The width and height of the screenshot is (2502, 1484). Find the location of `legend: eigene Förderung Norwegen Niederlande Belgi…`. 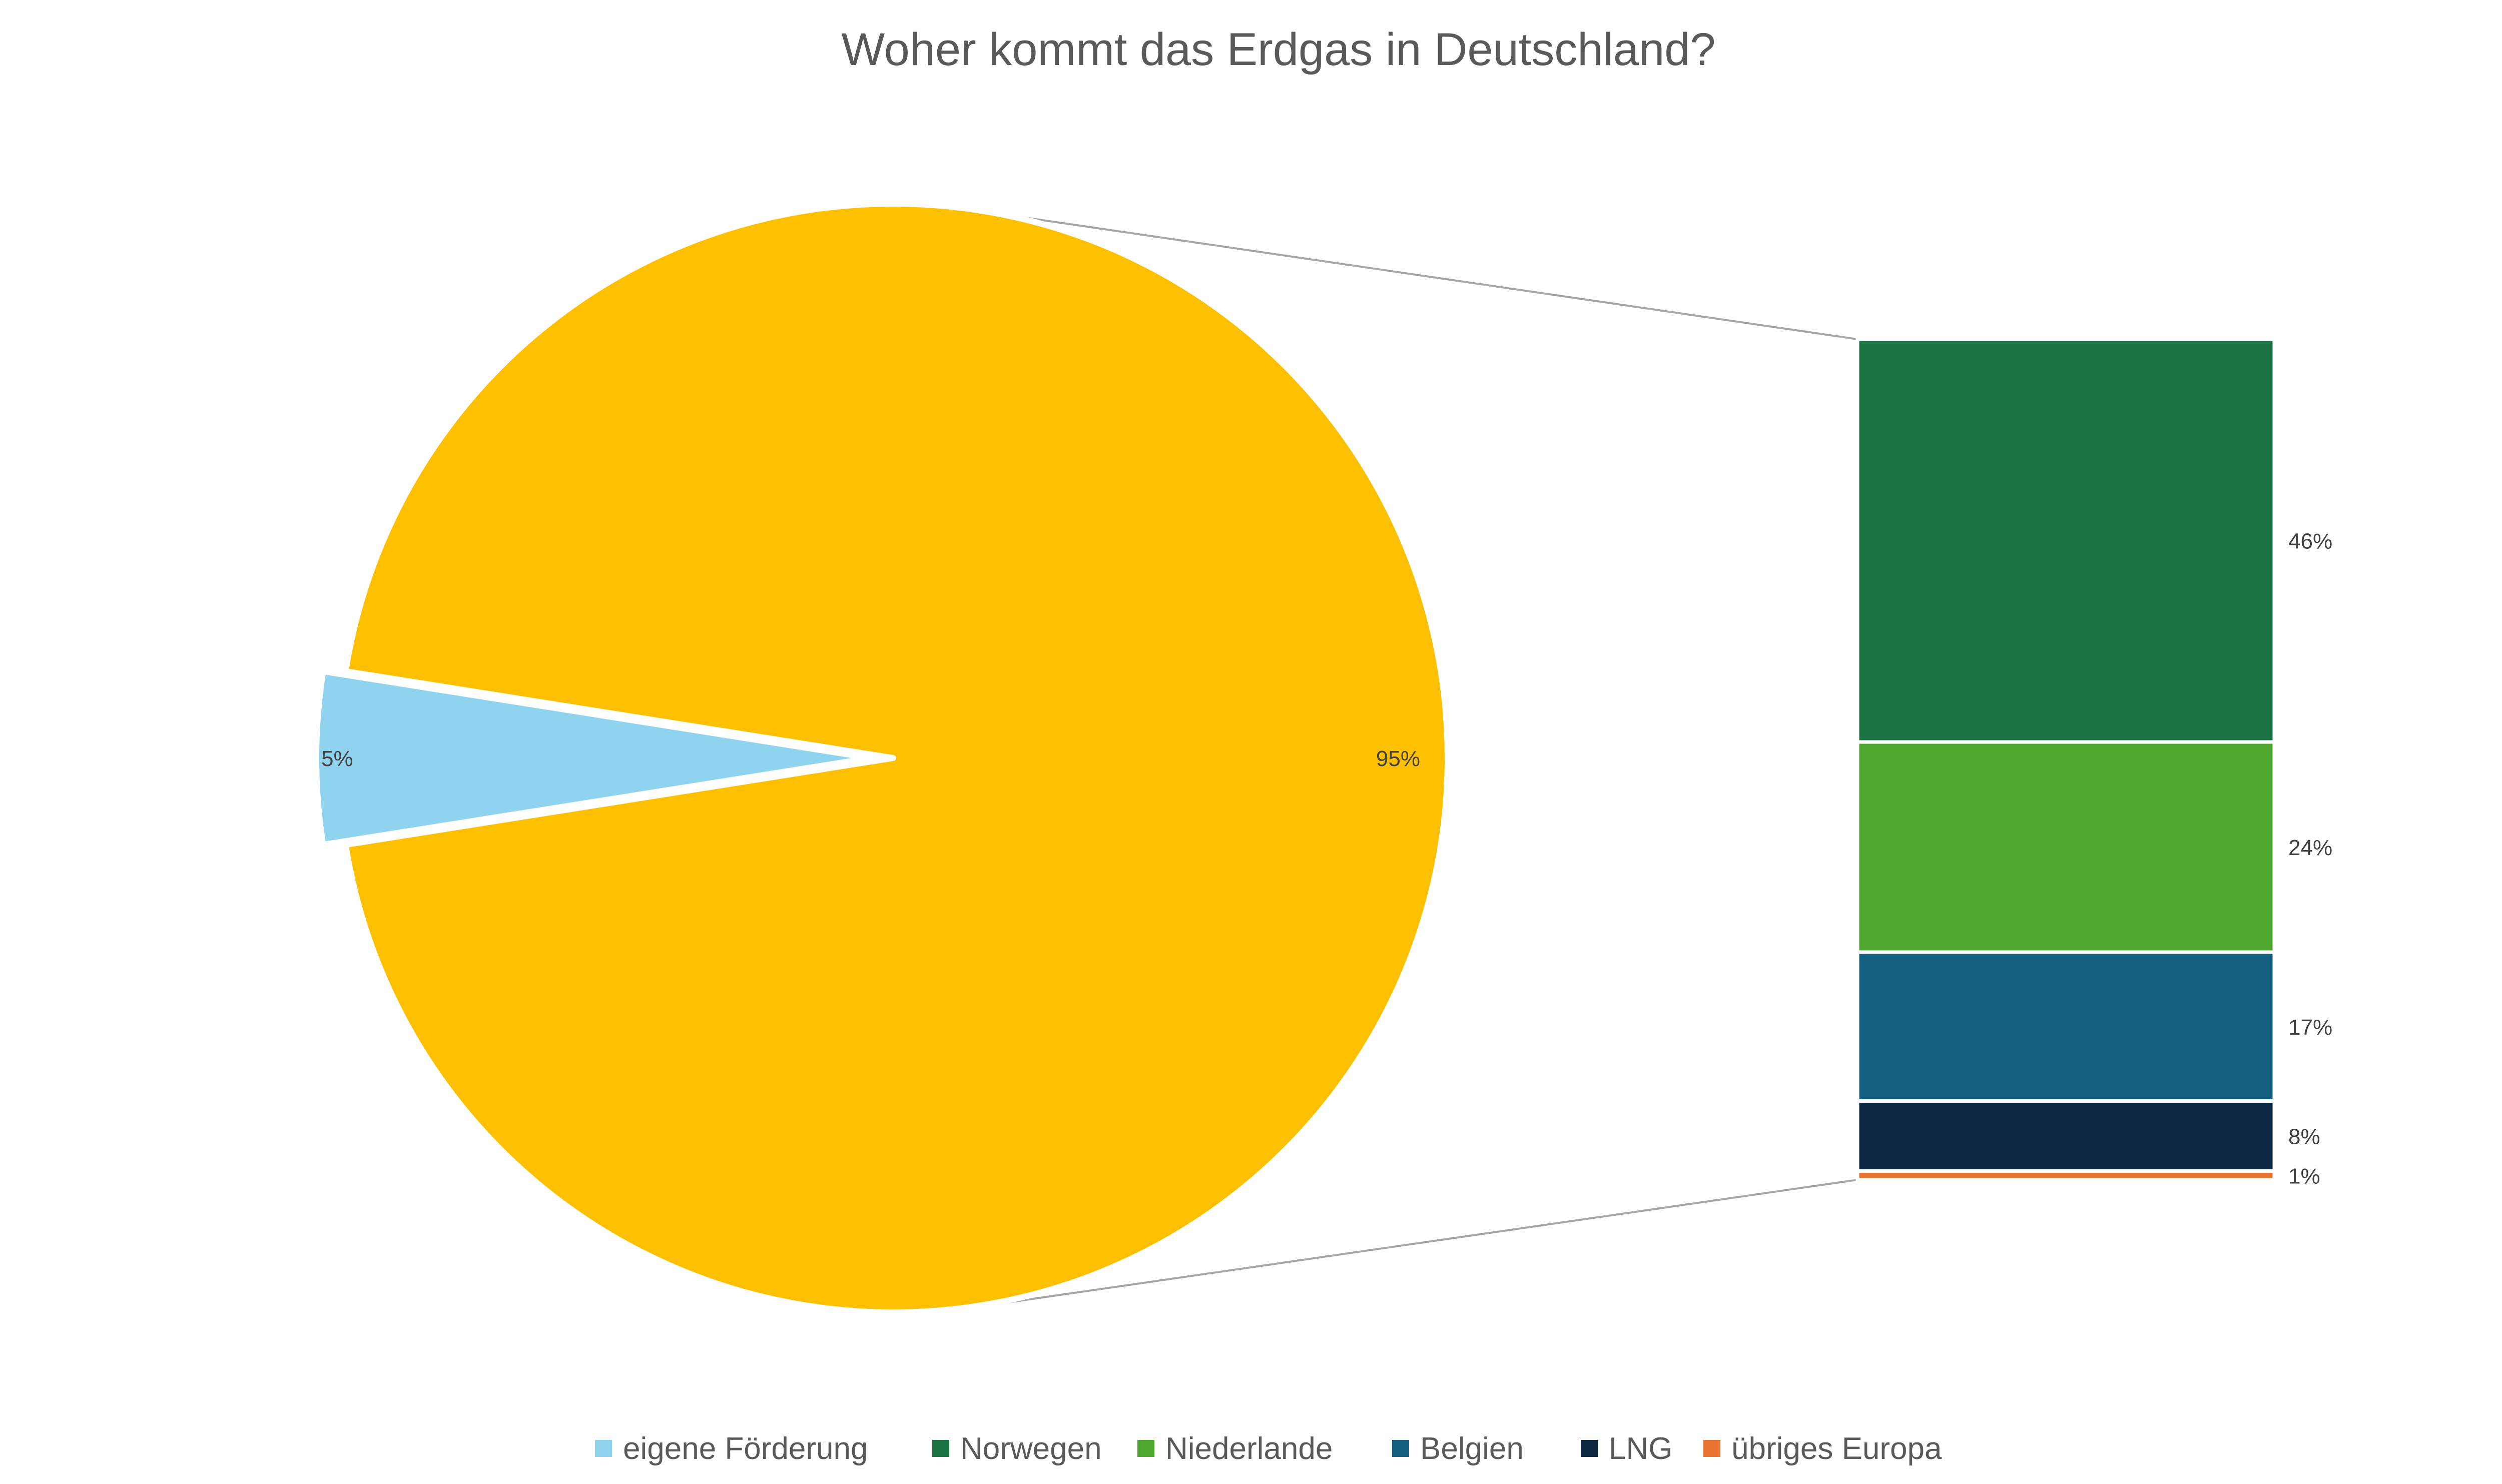

legend: eigene Förderung Norwegen Niederlande Belgi… is located at coordinates (1268, 1448).